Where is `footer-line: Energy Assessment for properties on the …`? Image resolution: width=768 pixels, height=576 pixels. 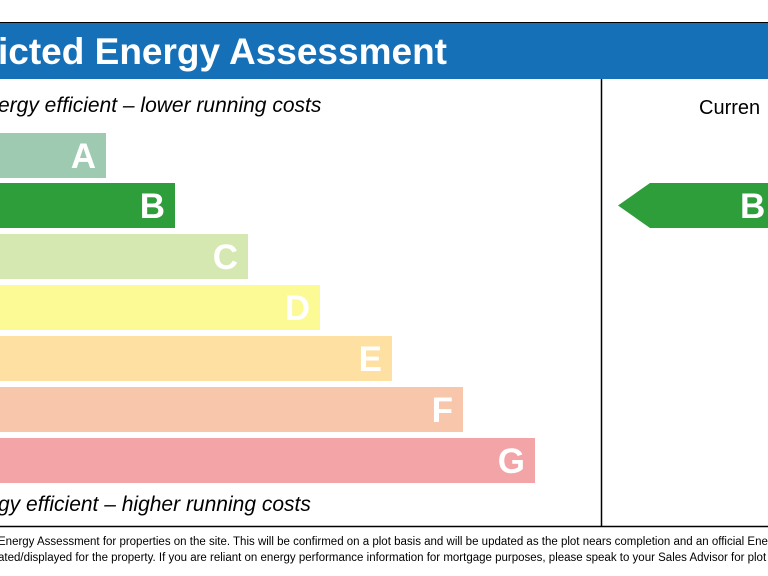
footer-line: Energy Assessment for properties on the … is located at coordinates (384, 542).